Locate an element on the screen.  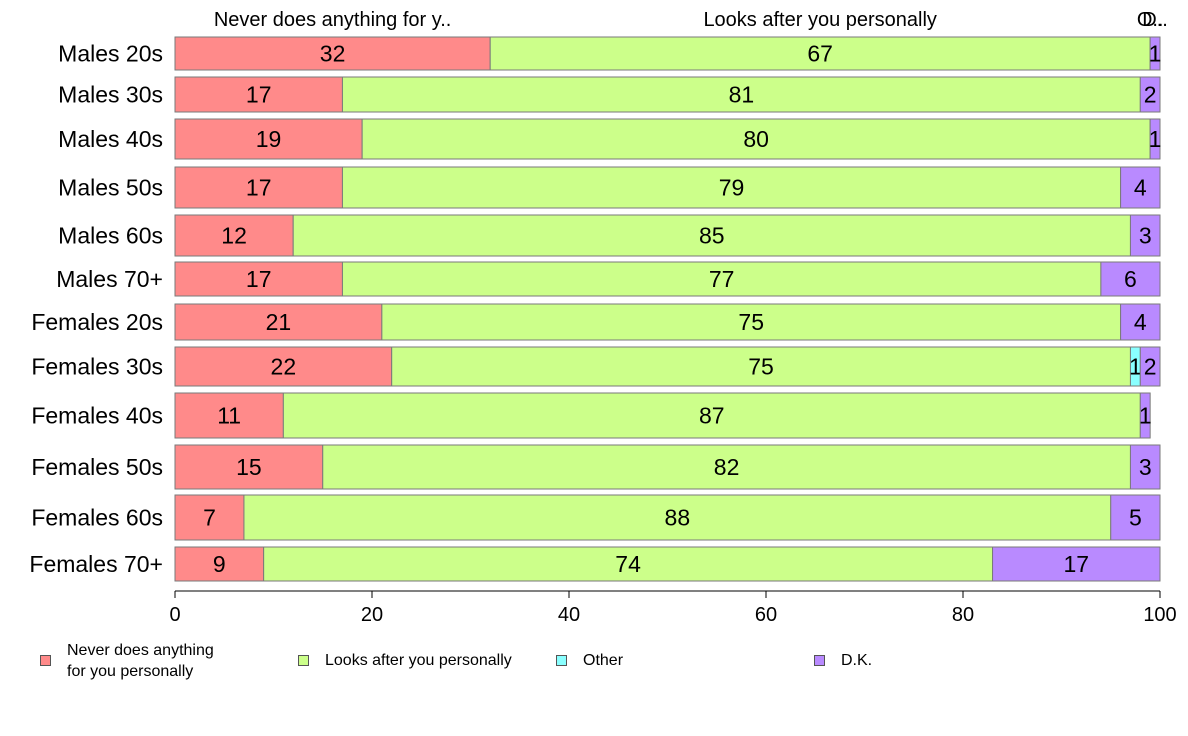
data-label: 19 is located at coordinates (269, 139).